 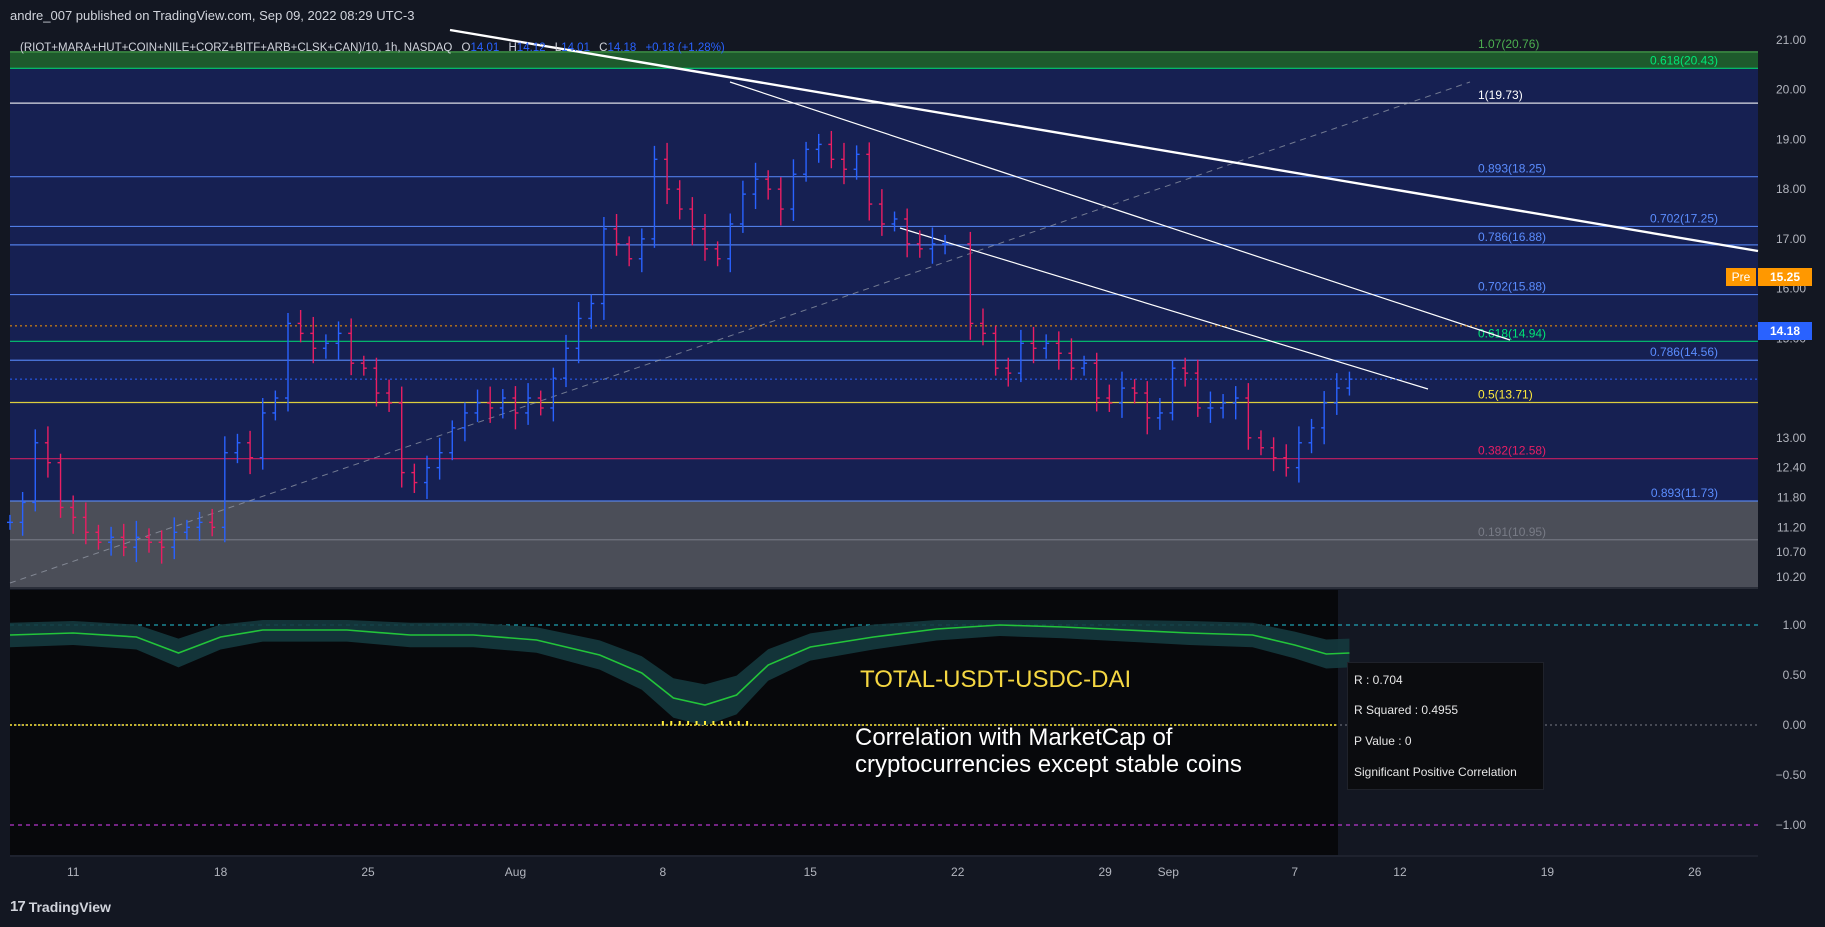 I want to click on legend-o-value: 14.01, so click(x=485, y=48).